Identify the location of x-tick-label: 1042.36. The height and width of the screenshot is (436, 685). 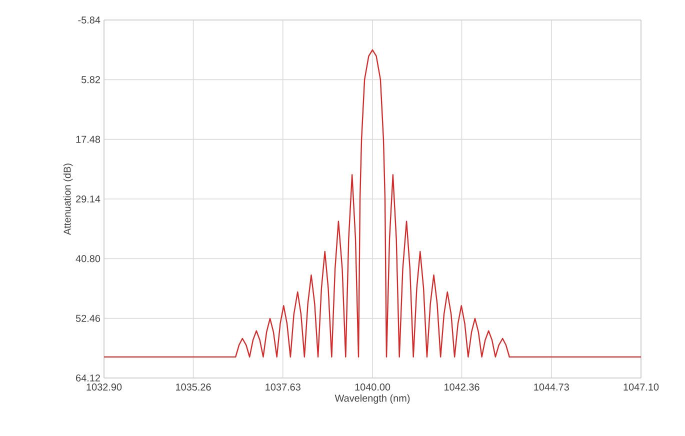
(462, 387).